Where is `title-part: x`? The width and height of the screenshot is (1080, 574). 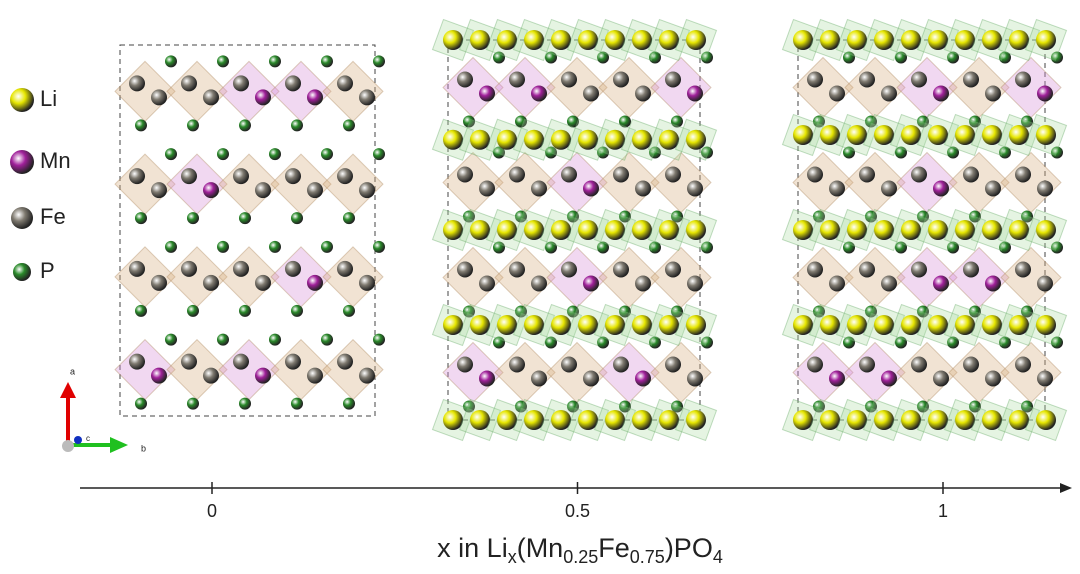
title-part: x is located at coordinates (512, 557).